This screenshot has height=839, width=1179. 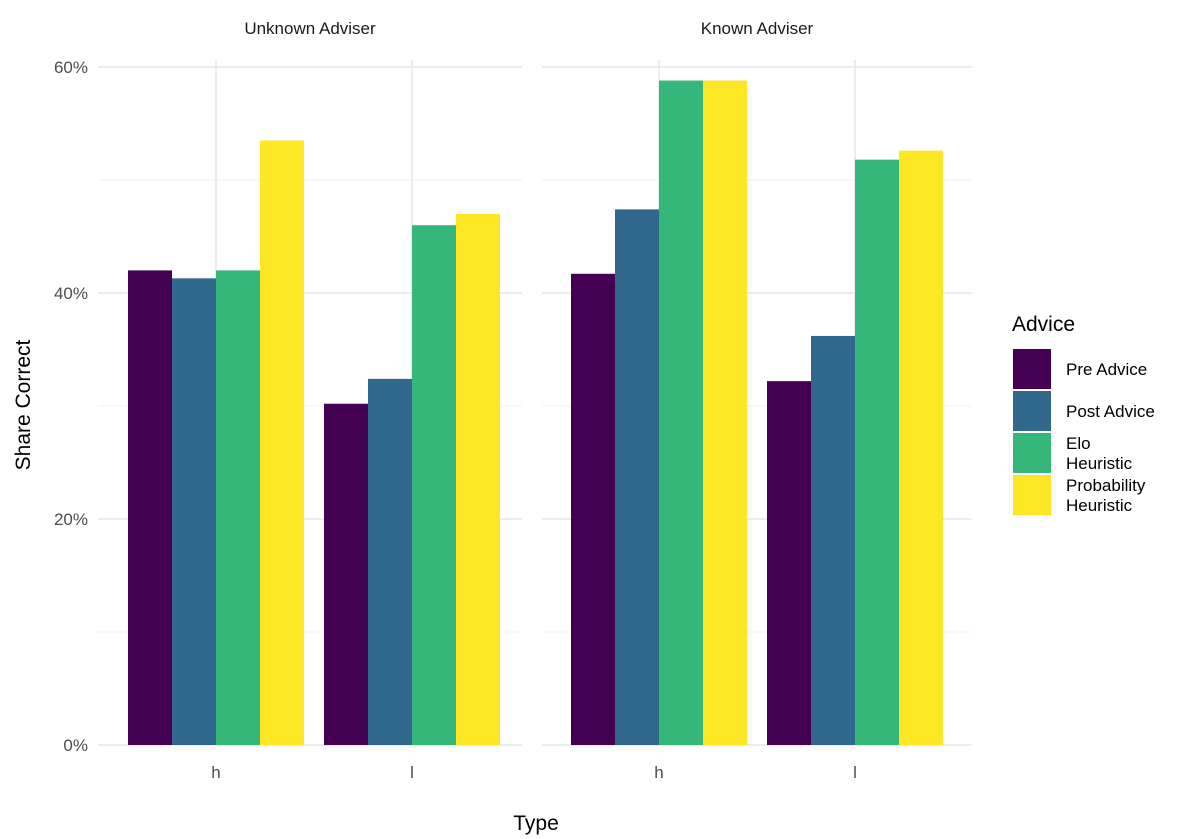 I want to click on legend-label: Pre Advice, so click(x=1106, y=369).